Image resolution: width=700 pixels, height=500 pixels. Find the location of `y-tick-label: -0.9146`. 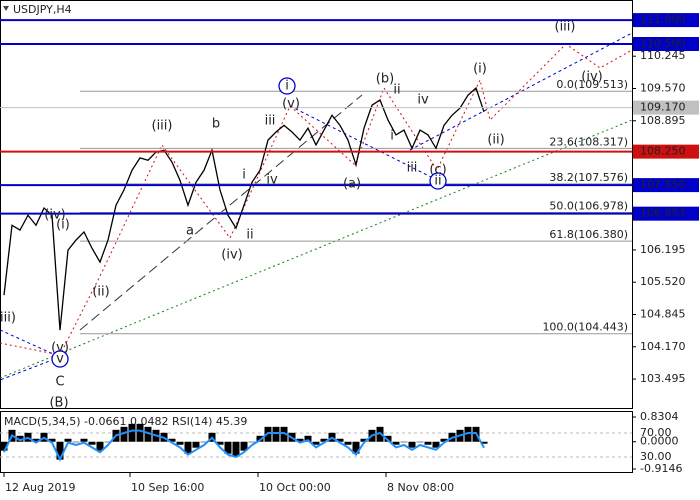

y-tick-label: -0.9146 is located at coordinates (661, 468).